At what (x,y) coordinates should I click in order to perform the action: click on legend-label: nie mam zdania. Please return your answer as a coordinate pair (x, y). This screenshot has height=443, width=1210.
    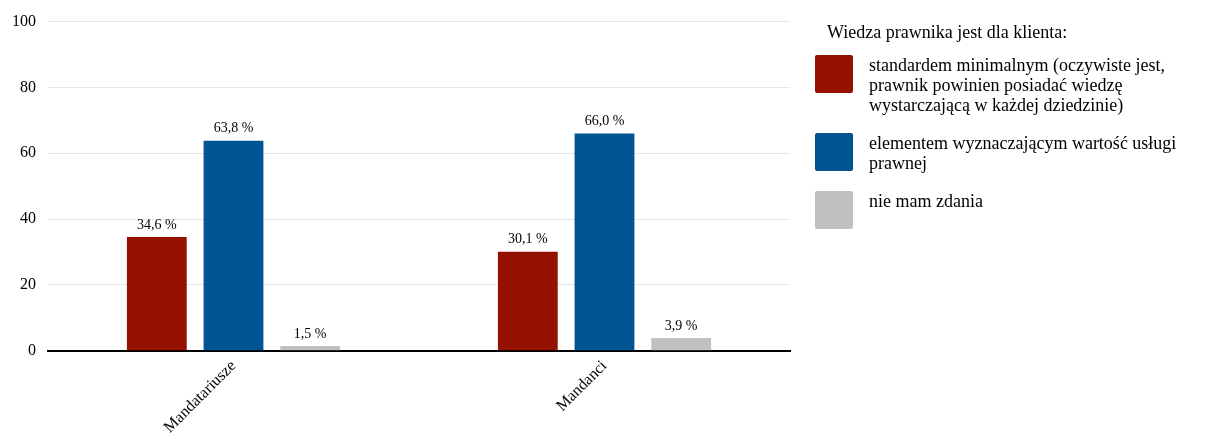
    Looking at the image, I should click on (926, 201).